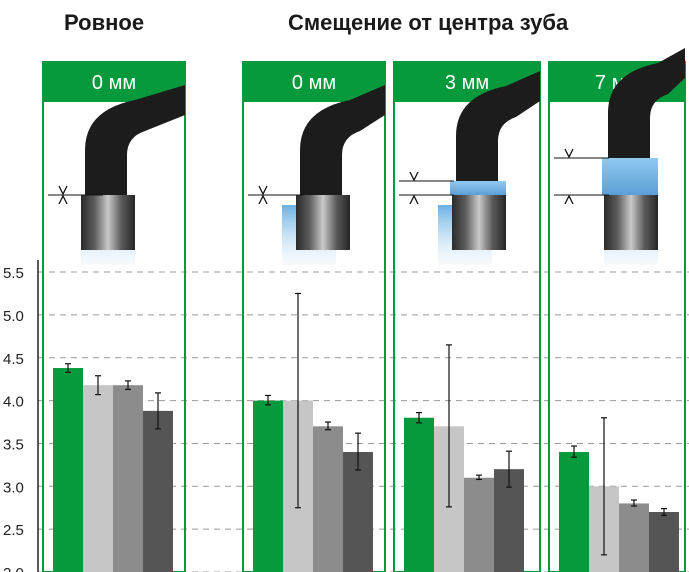 This screenshot has width=689, height=572. What do you see at coordinates (13, 359) in the screenshot?
I see `y-tick-label: 4.5` at bounding box center [13, 359].